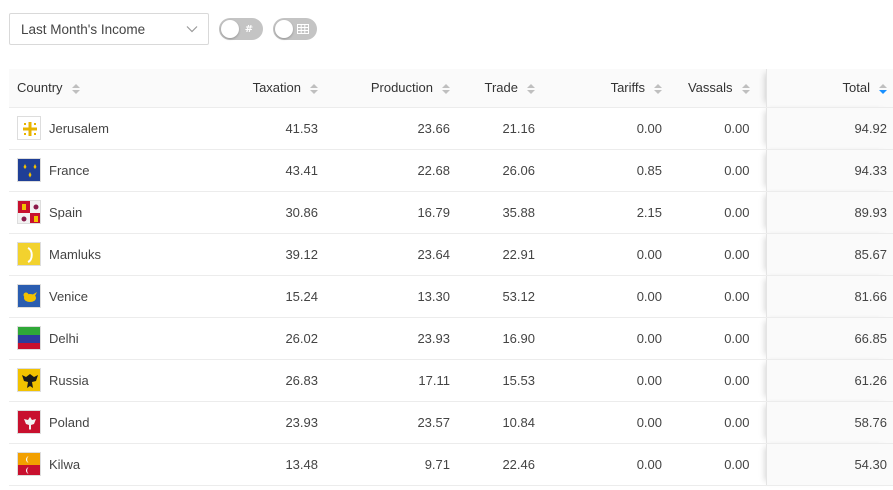  What do you see at coordinates (69, 170) in the screenshot?
I see `country-name: France` at bounding box center [69, 170].